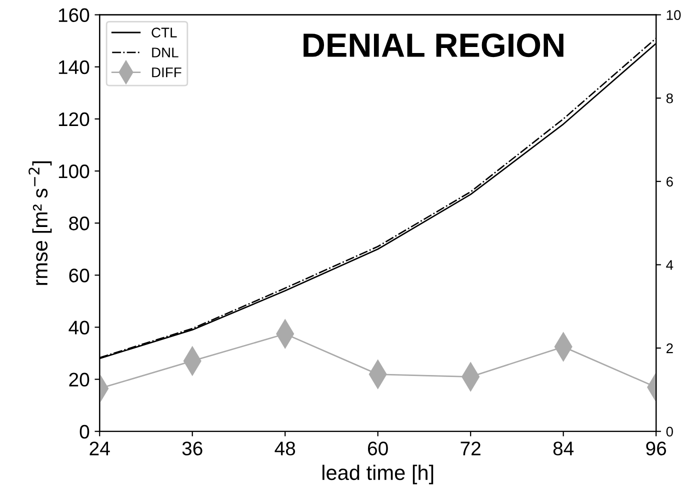 The image size is (687, 493). What do you see at coordinates (74, 171) in the screenshot?
I see `y-tick-label: 100` at bounding box center [74, 171].